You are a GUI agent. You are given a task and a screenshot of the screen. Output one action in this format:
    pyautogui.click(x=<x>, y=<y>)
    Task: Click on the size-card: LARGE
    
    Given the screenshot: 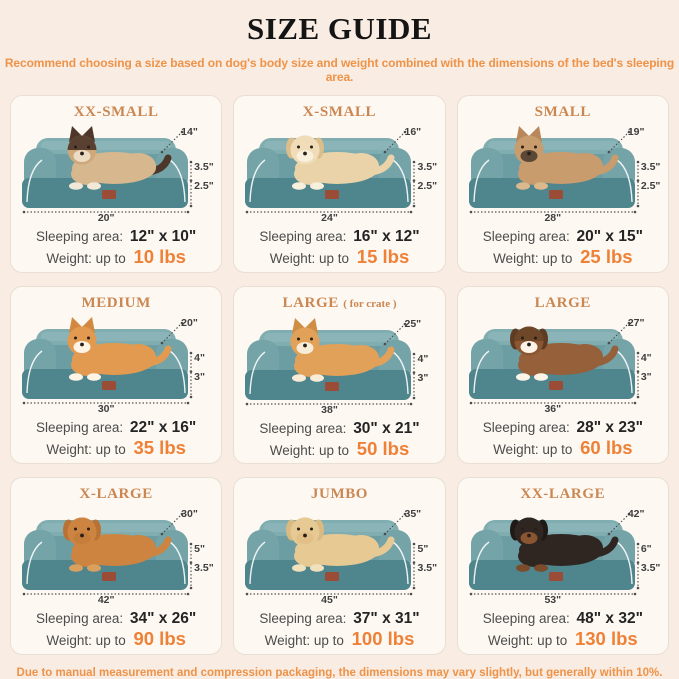 What is the action you would take?
    pyautogui.click(x=562, y=375)
    